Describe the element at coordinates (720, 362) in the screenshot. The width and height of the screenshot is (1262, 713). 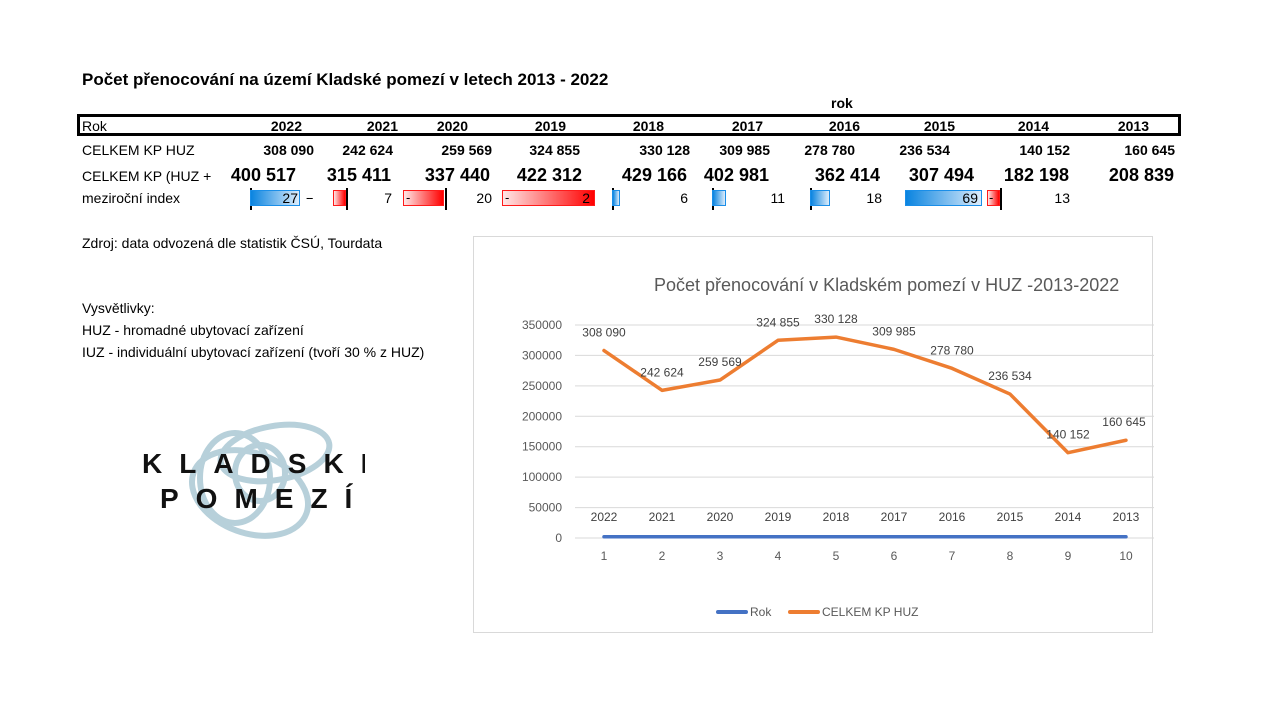
I see `data-label: 259 569` at that location.